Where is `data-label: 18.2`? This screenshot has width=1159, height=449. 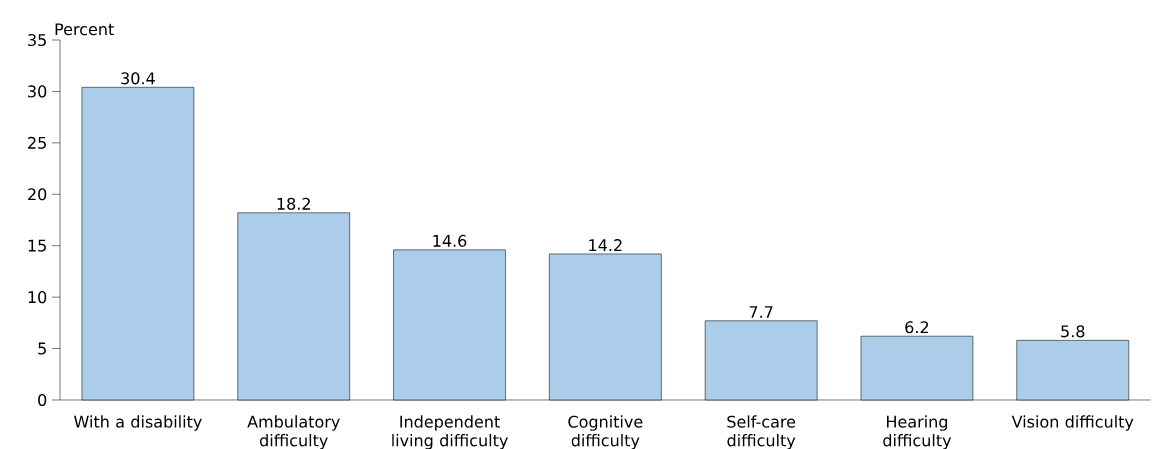 data-label: 18.2 is located at coordinates (293, 203).